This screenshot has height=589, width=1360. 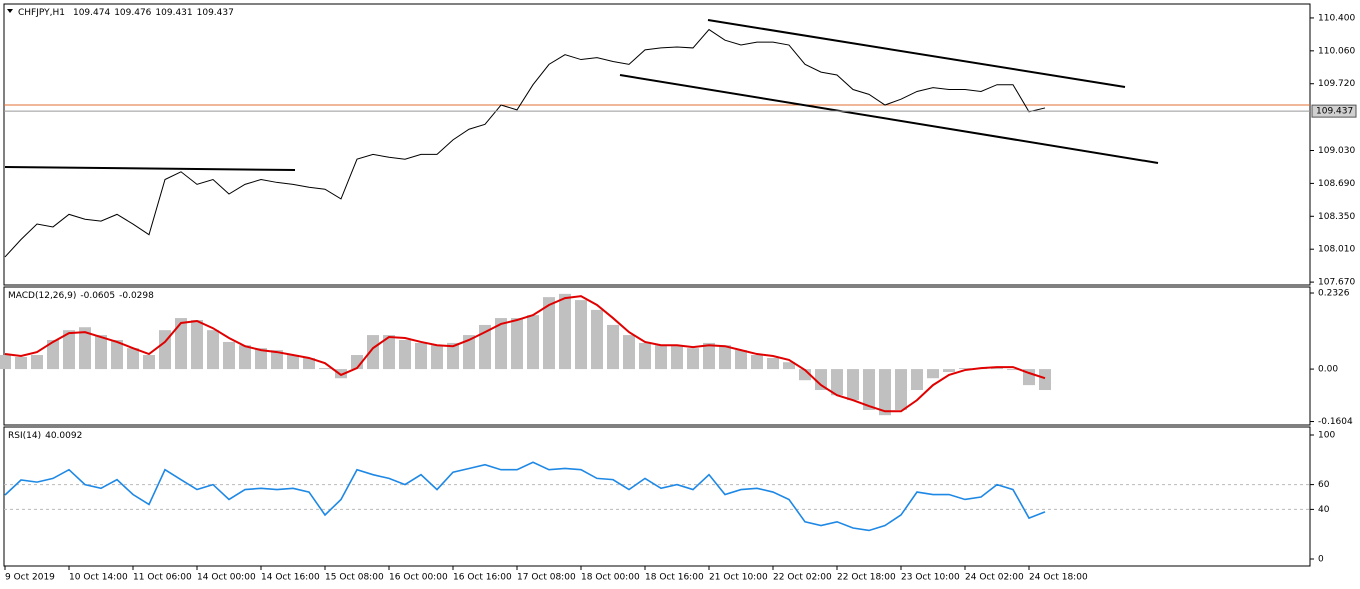 I want to click on channel-lower, so click(x=889, y=119).